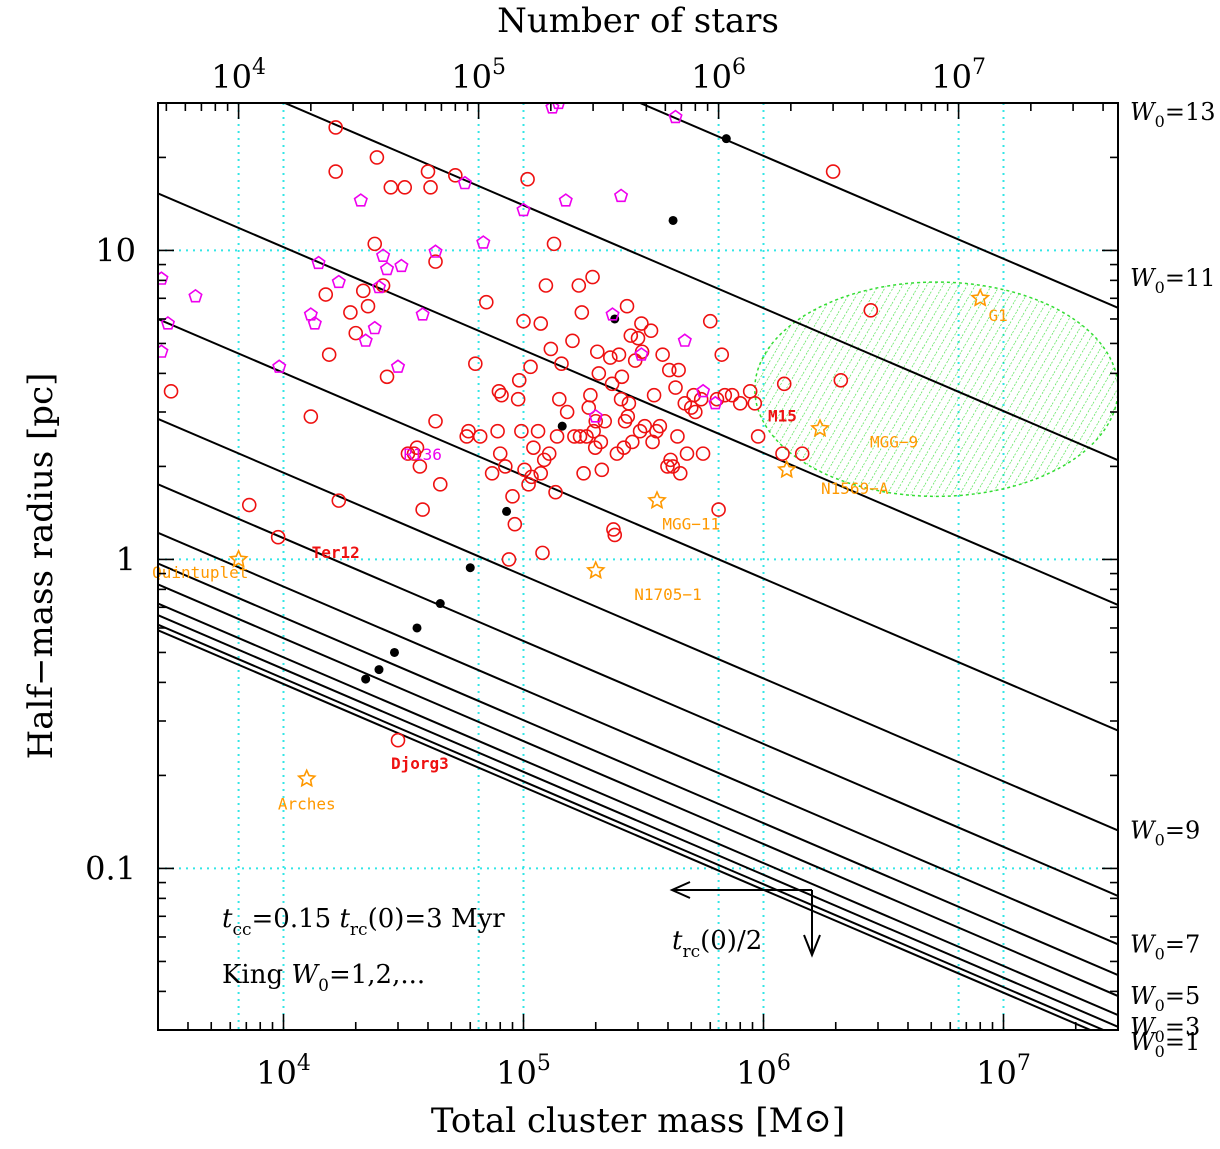 This screenshot has height=1149, width=1220. What do you see at coordinates (1003, 1071) in the screenshot?
I see `x-tick-label: 107` at bounding box center [1003, 1071].